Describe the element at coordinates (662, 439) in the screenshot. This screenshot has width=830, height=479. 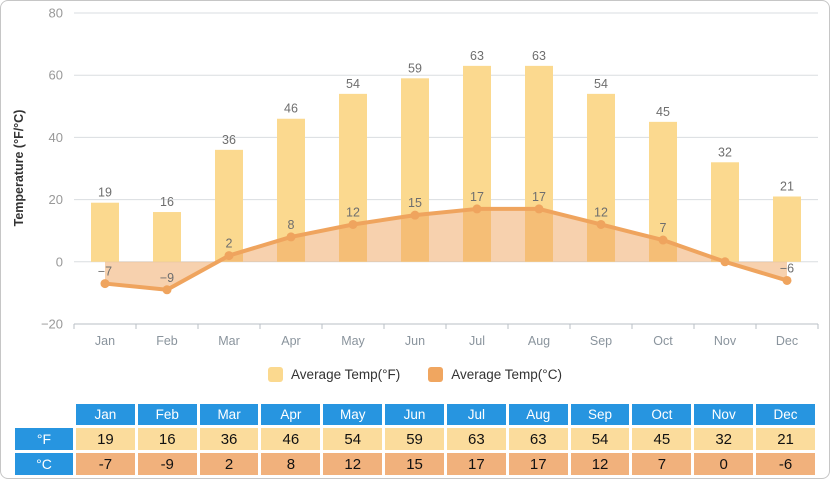
I see `temperature-value-cell: 45` at that location.